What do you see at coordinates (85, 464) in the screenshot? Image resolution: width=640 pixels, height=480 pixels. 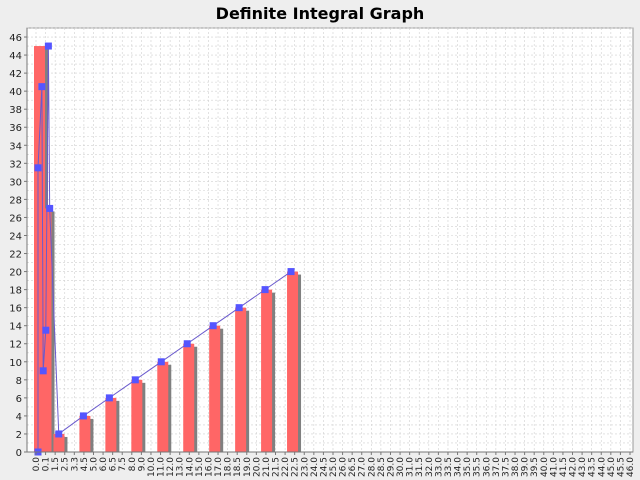 I see `x-tick-label: 4.5` at bounding box center [85, 464].